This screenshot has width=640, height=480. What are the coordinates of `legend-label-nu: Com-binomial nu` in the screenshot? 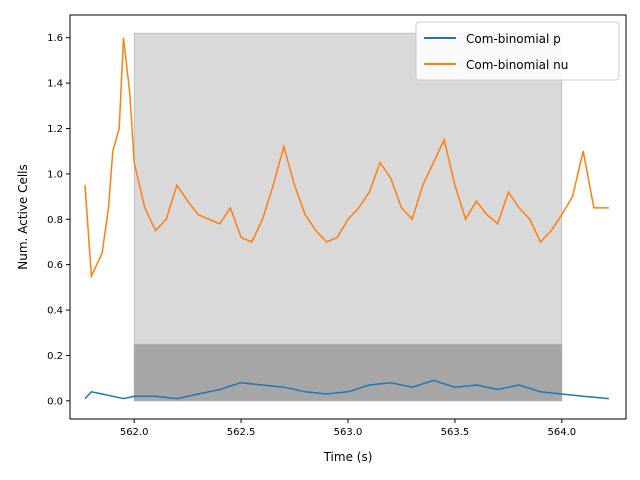 It's located at (517, 65).